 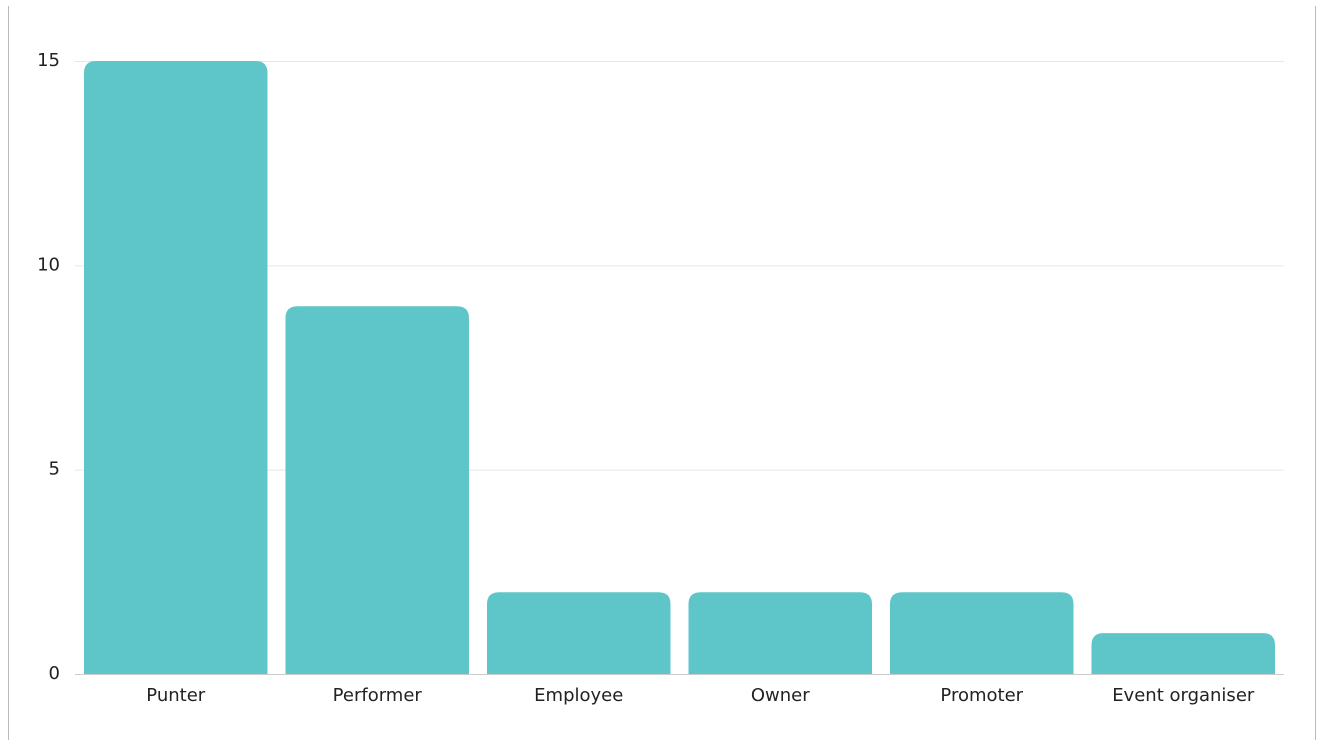 What do you see at coordinates (780, 695) in the screenshot?
I see `x-tick-label: Owner` at bounding box center [780, 695].